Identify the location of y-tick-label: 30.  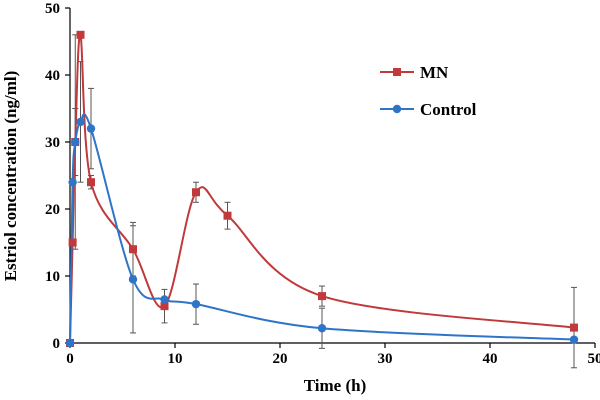
(52, 143).